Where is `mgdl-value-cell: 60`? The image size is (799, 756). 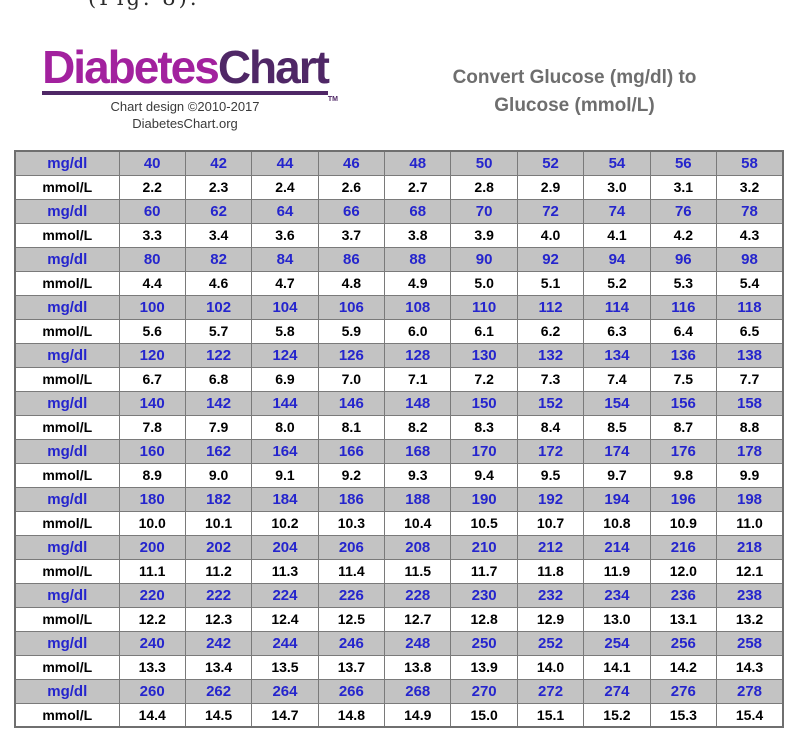 mgdl-value-cell: 60 is located at coordinates (152, 211).